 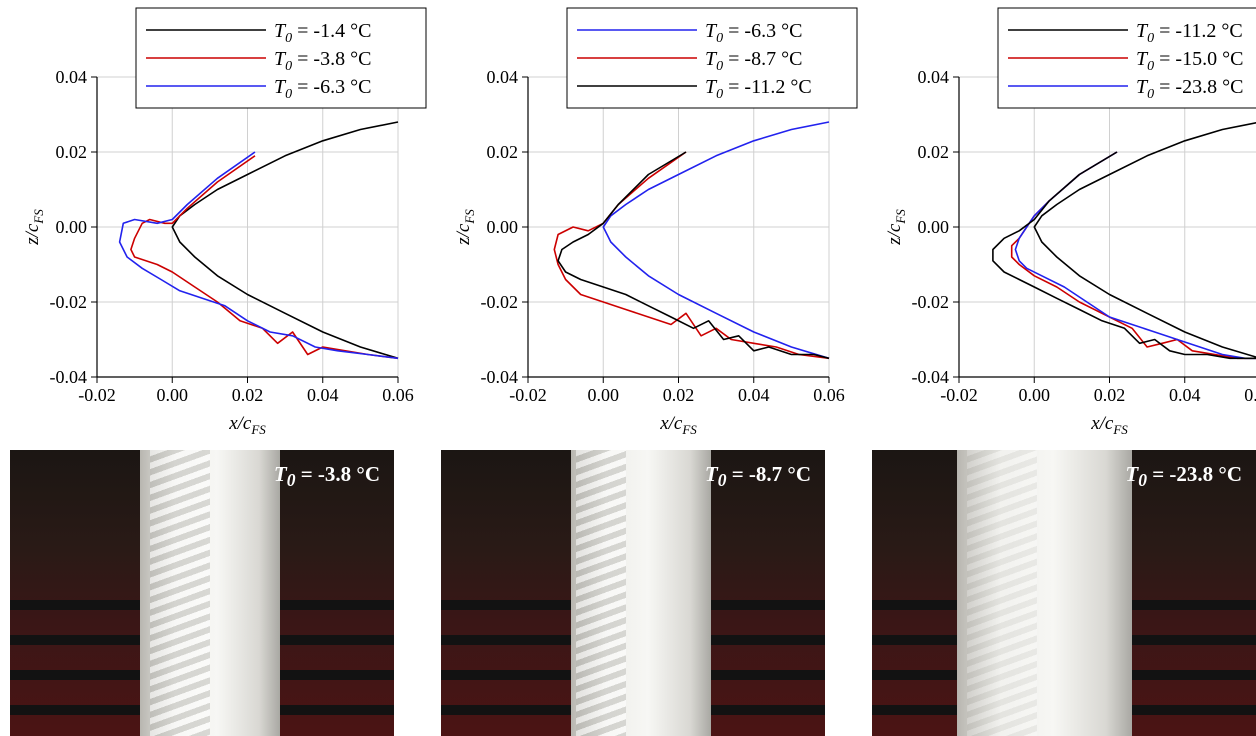 I want to click on legend-entry: T0 = -8.7 °C, so click(x=753, y=61).